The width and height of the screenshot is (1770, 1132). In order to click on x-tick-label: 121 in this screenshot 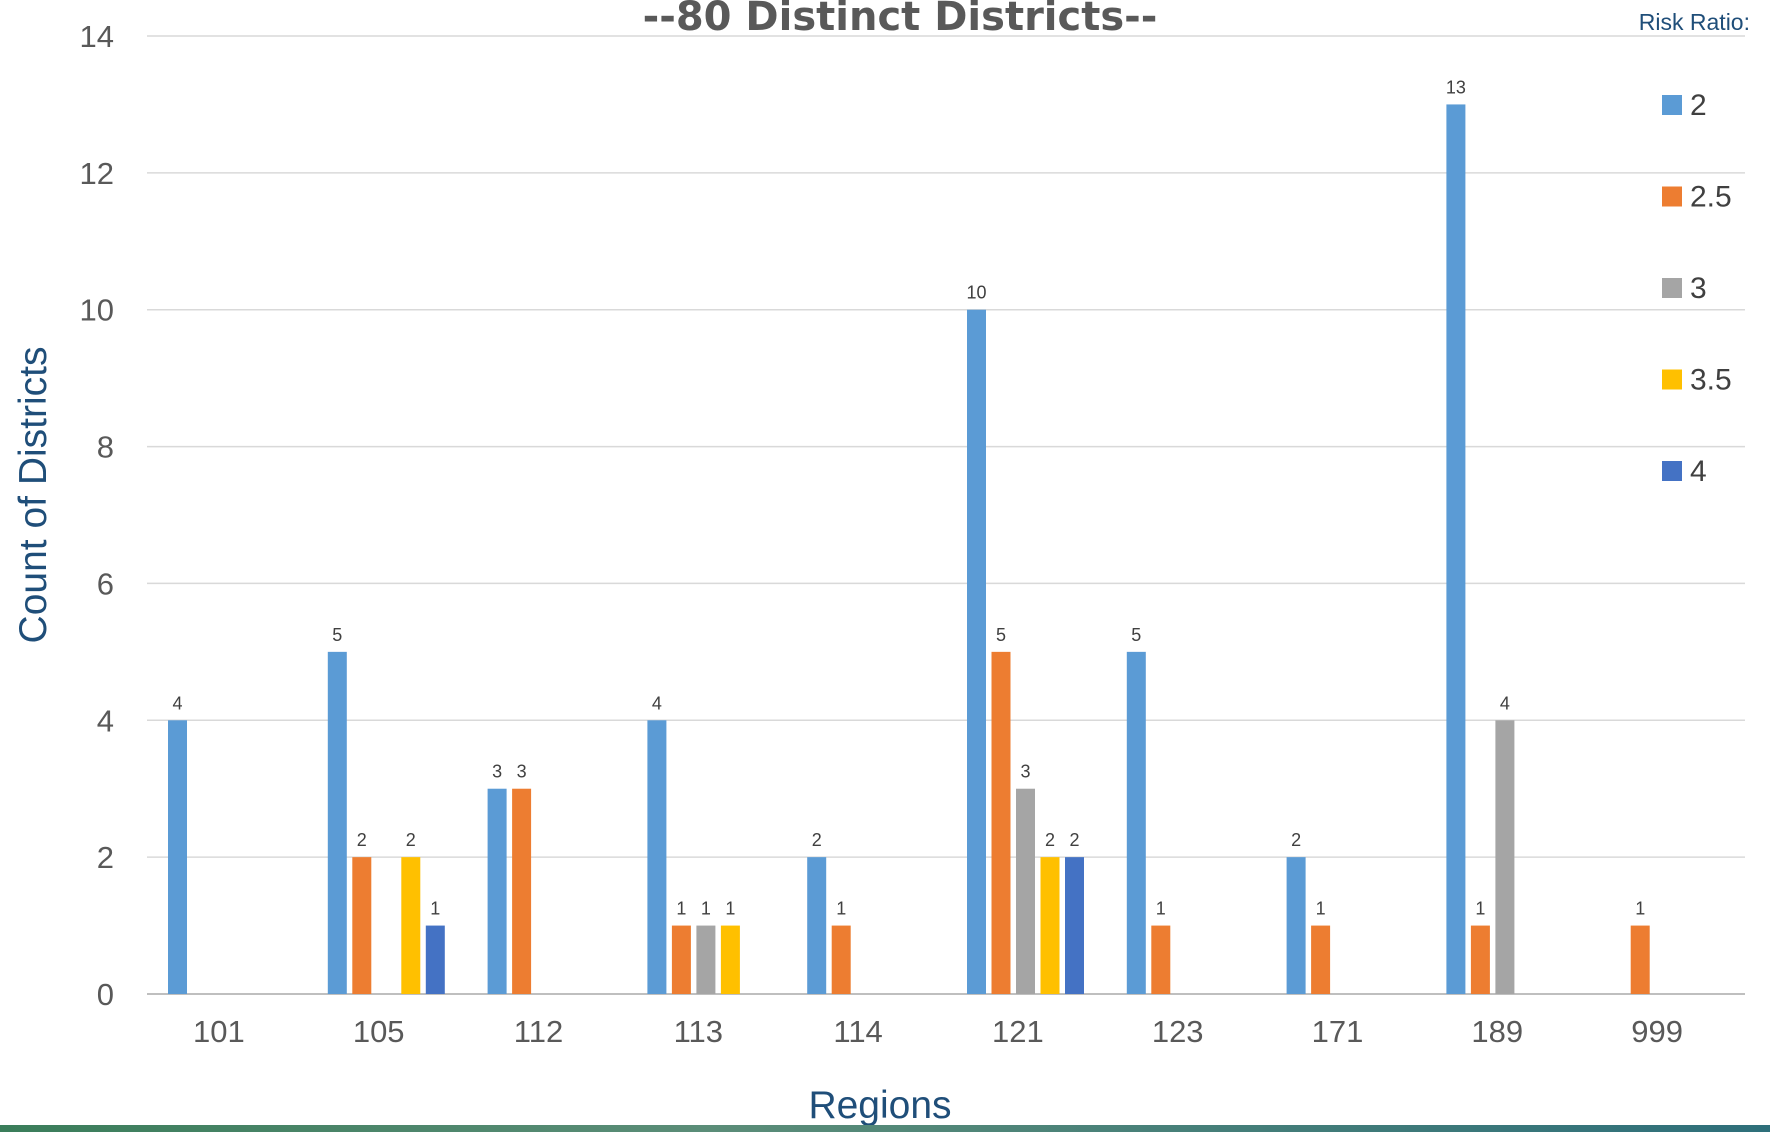, I will do `click(1018, 1031)`.